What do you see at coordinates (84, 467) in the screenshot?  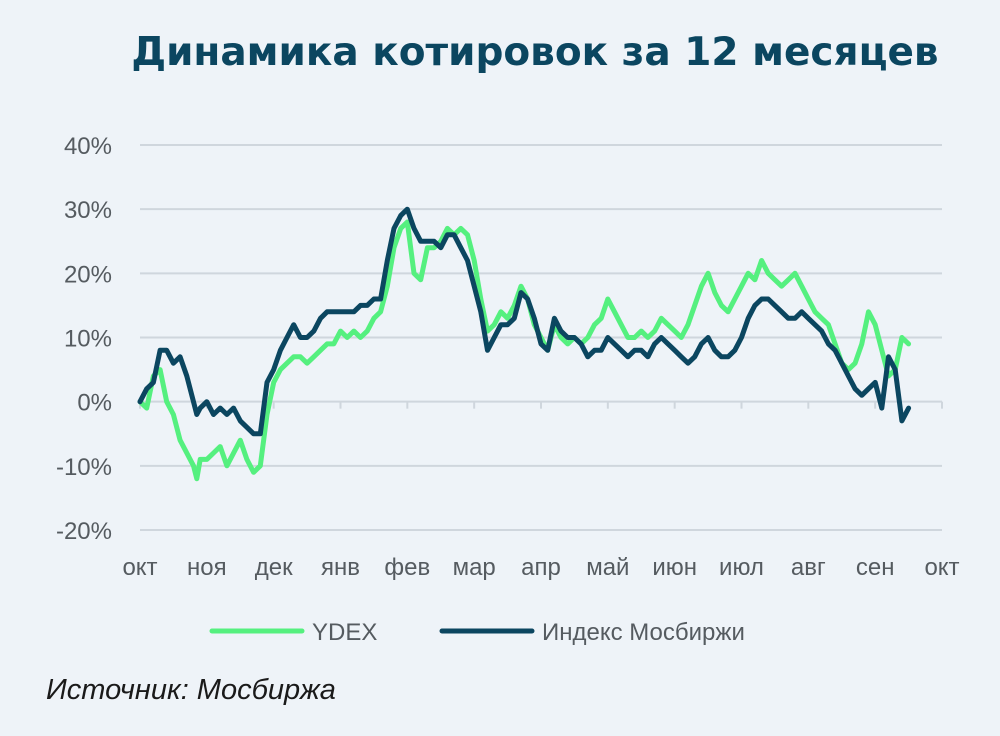 I see `y-tick-label: -10%` at bounding box center [84, 467].